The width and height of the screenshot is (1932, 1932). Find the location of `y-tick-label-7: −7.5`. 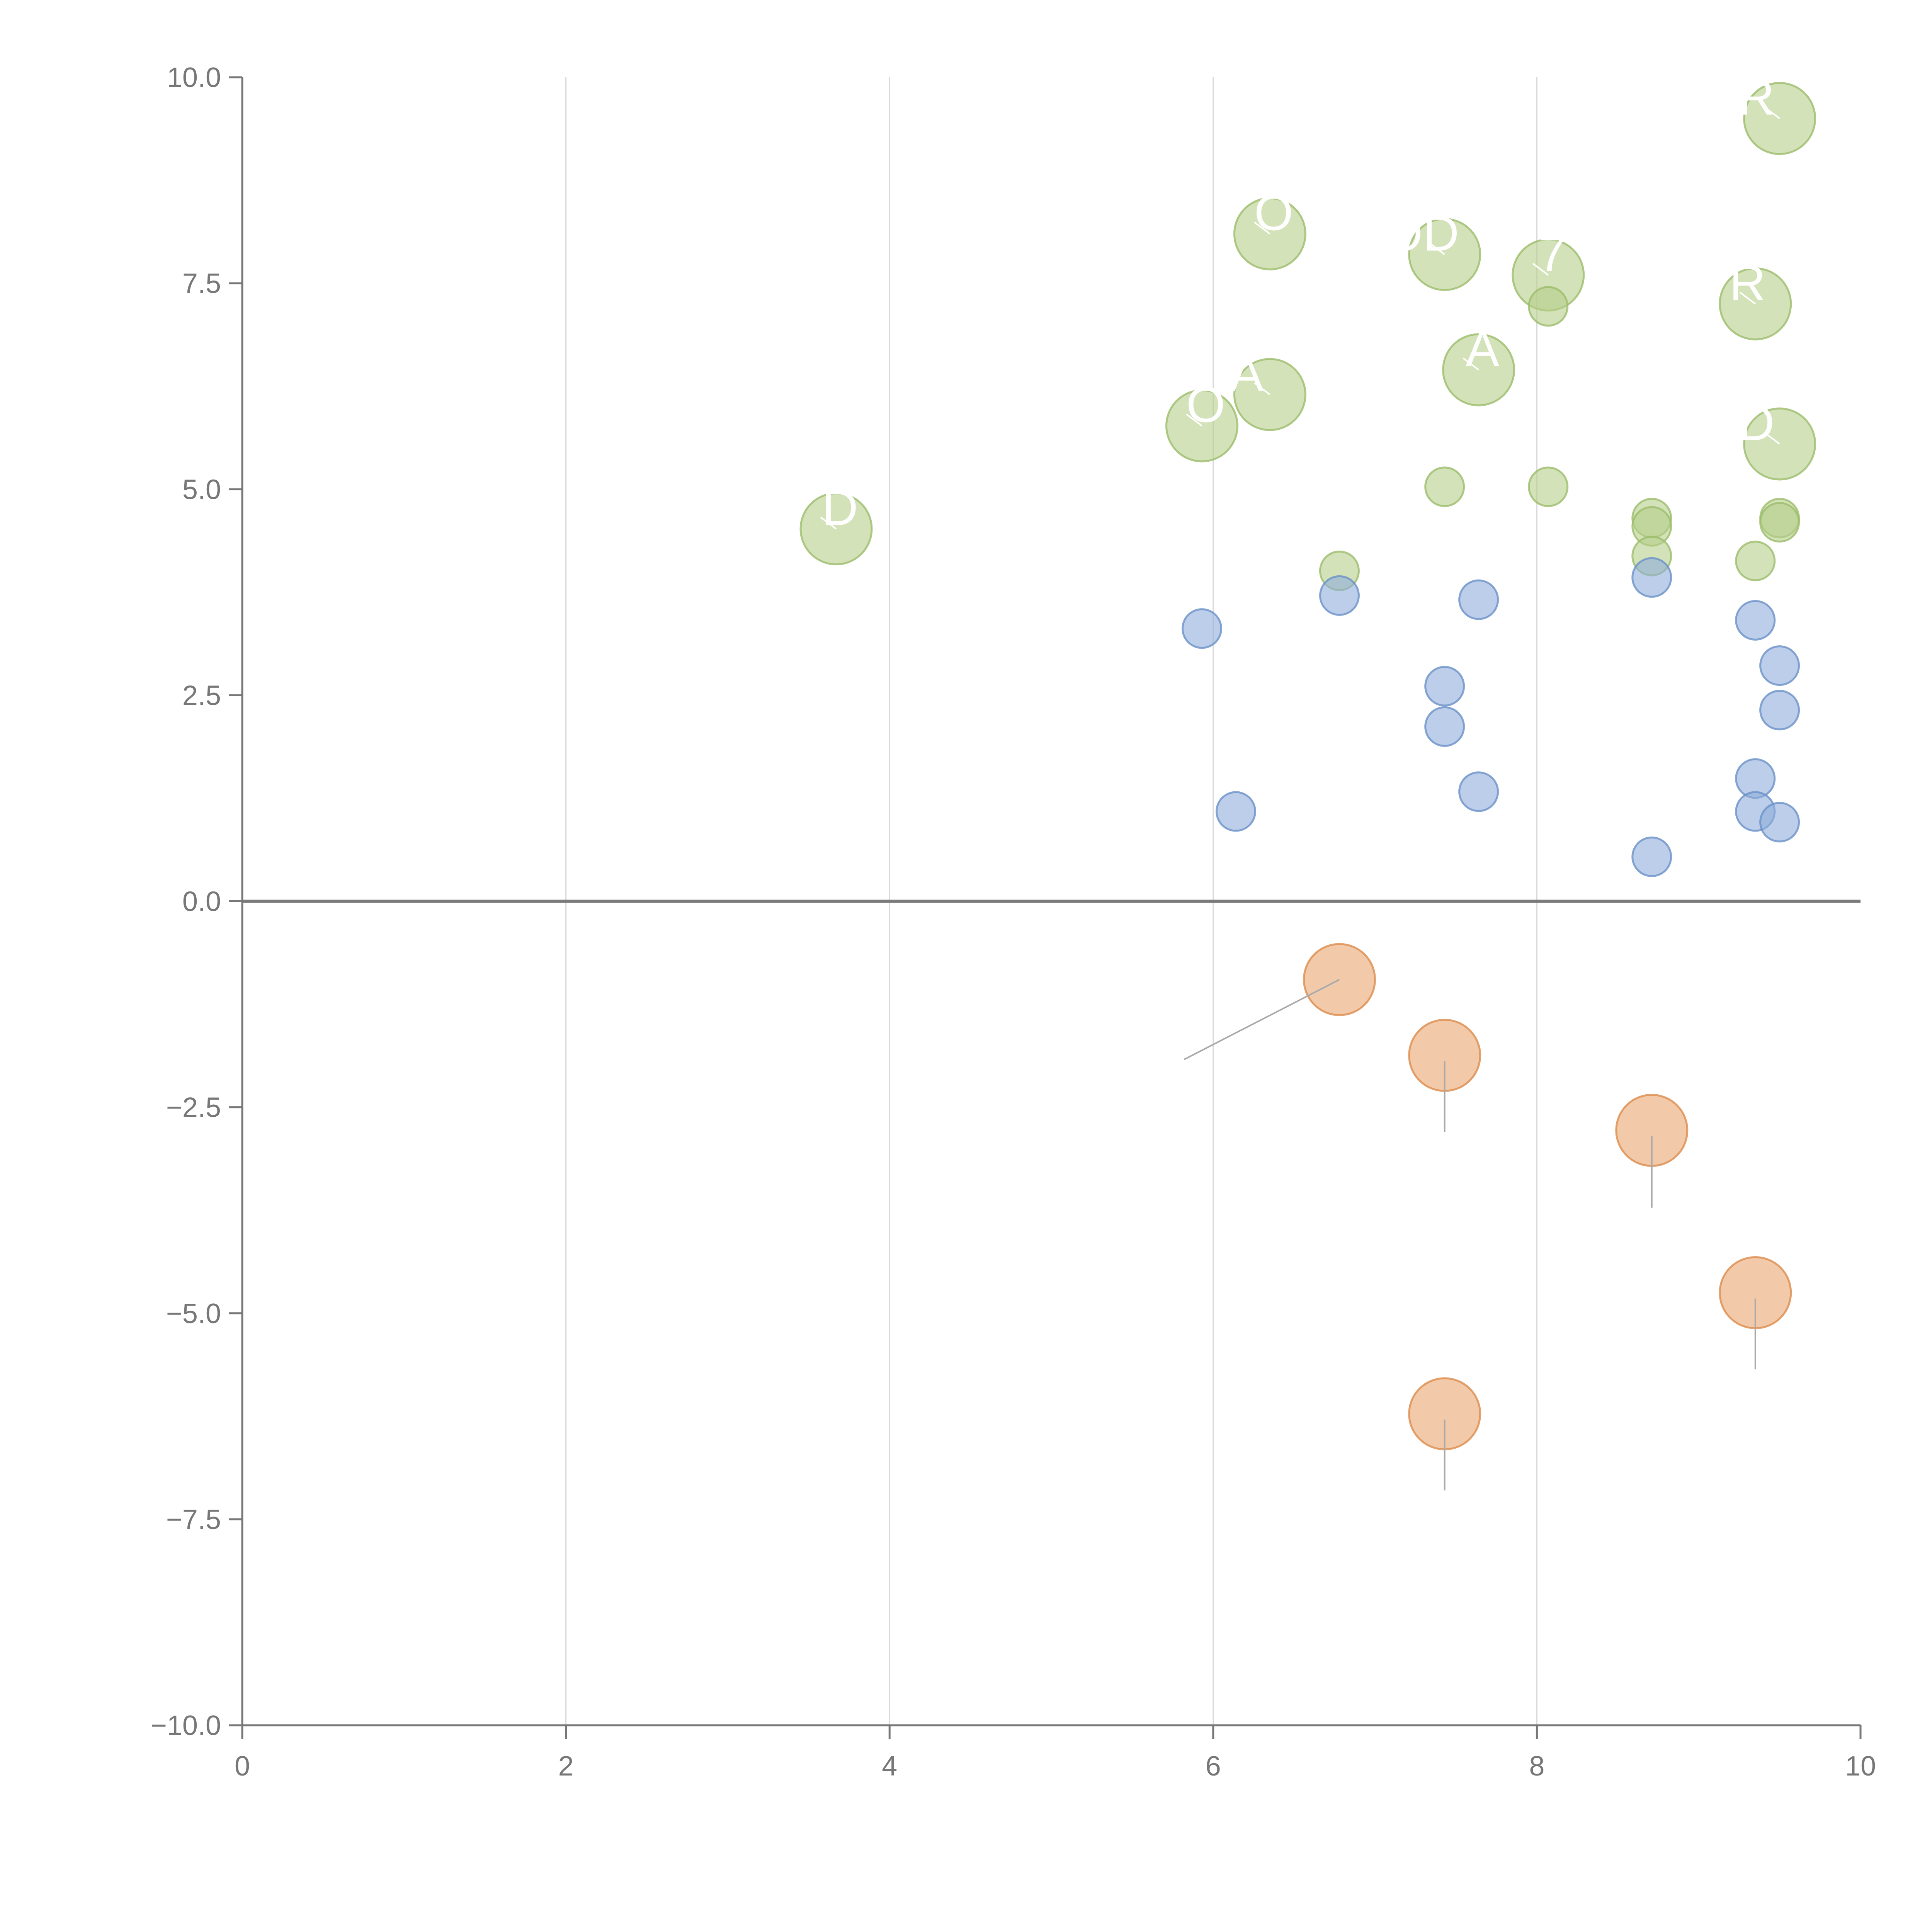

y-tick-label-7: −7.5 is located at coordinates (193, 1519).